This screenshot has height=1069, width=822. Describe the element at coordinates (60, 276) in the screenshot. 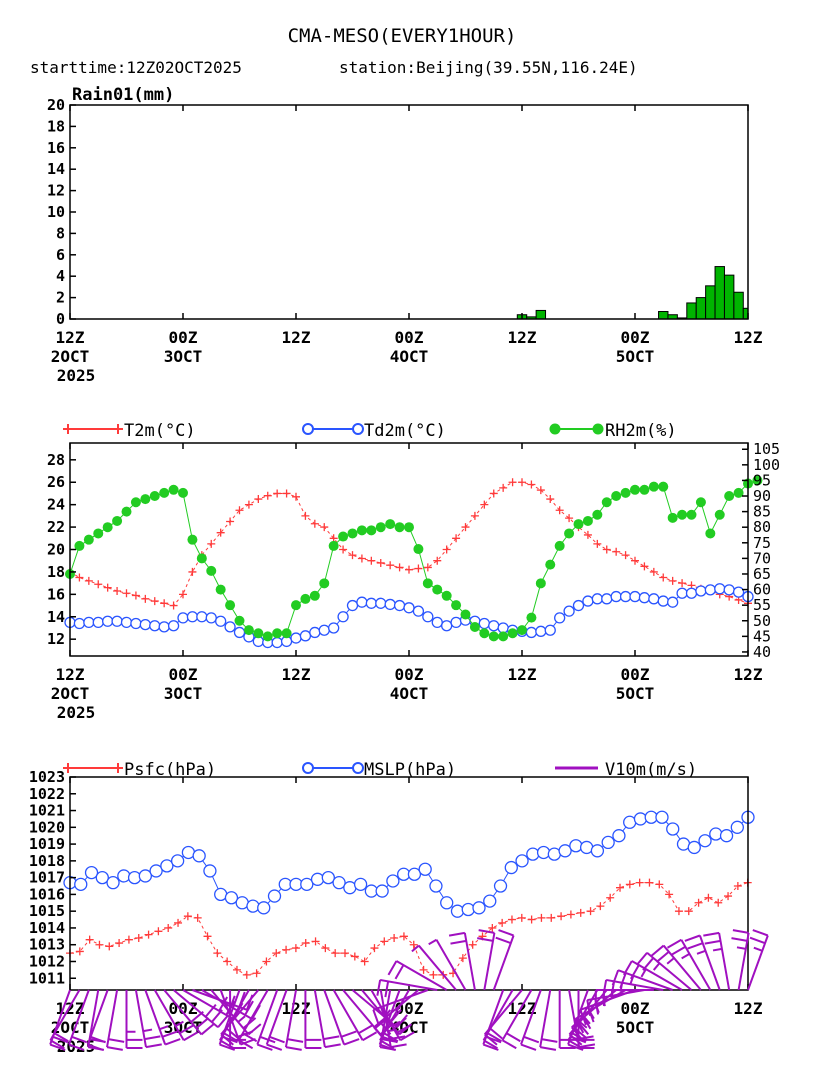

I see `rain-y-tick-label: 4` at that location.